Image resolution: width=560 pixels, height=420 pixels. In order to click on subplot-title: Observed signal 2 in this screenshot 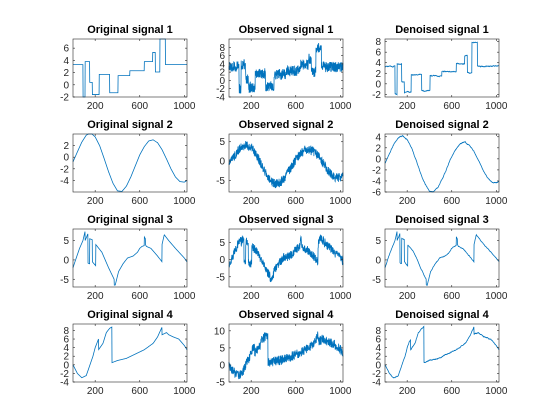, I will do `click(286, 125)`.